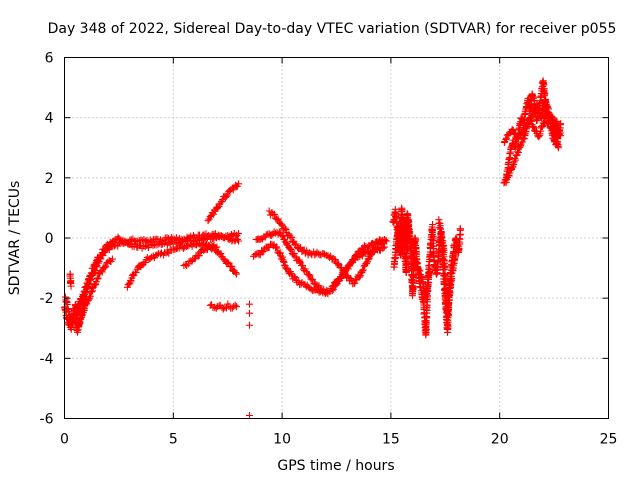  I want to click on x-tick-label: 0, so click(64, 440).